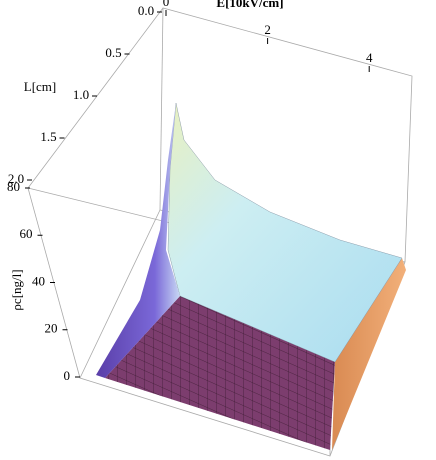 The width and height of the screenshot is (436, 460). What do you see at coordinates (267, 29) in the screenshot?
I see `tick-label: 2` at bounding box center [267, 29].